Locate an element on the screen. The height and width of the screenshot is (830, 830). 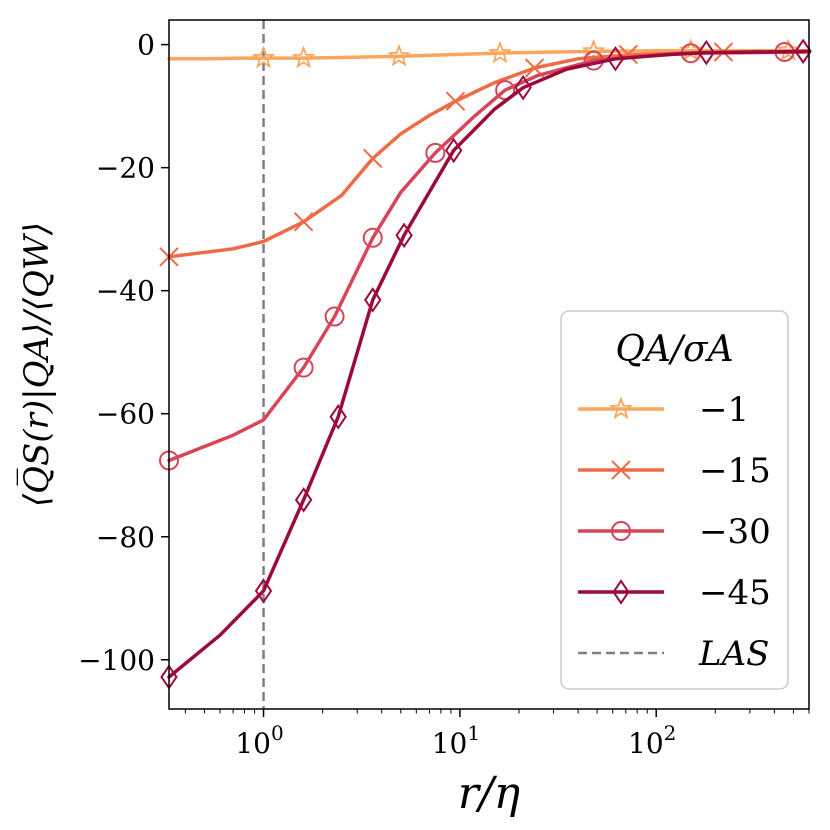
y-tick-label: −20 is located at coordinates (125, 168).